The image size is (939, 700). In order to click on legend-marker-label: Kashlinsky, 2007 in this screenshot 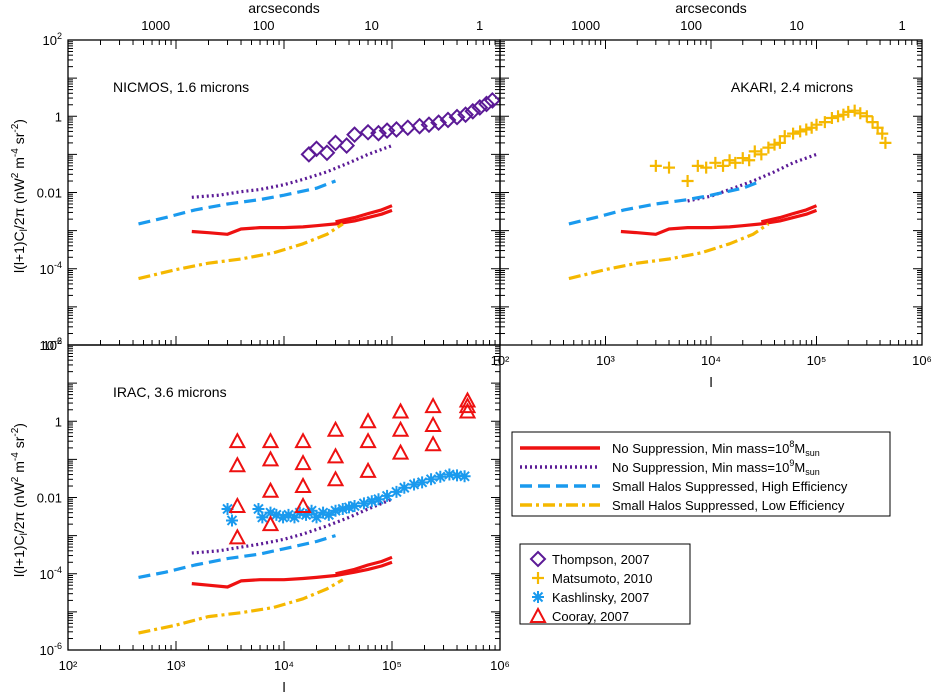, I will do `click(600, 597)`.